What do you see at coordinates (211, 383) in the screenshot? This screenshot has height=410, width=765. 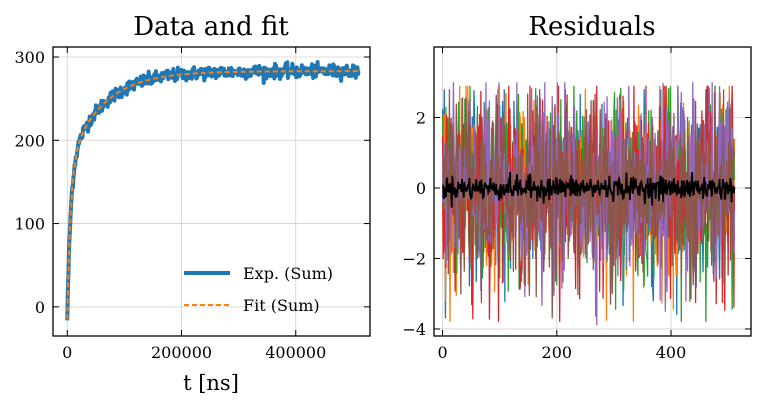 I see `left-xlabel: t [ns]` at bounding box center [211, 383].